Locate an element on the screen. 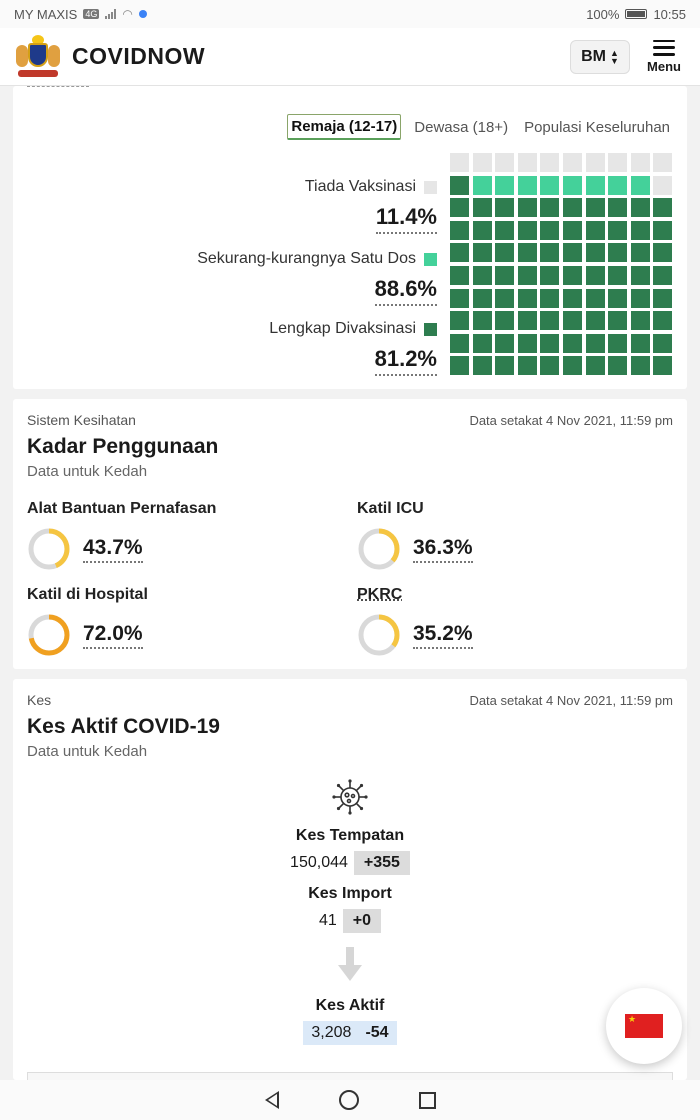  system-nav-bar is located at coordinates (350, 1100).